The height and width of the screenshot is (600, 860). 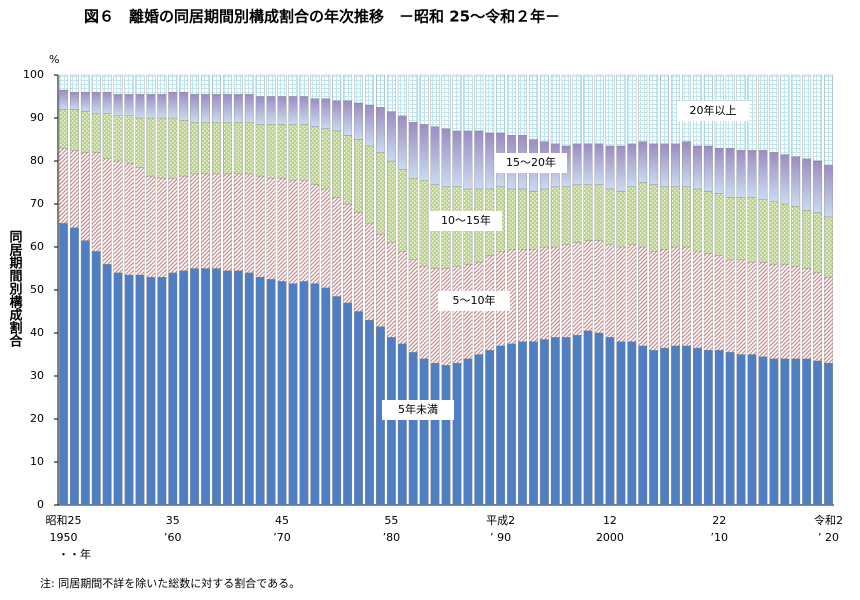 What do you see at coordinates (173, 520) in the screenshot?
I see `x-tick-label: 35` at bounding box center [173, 520].